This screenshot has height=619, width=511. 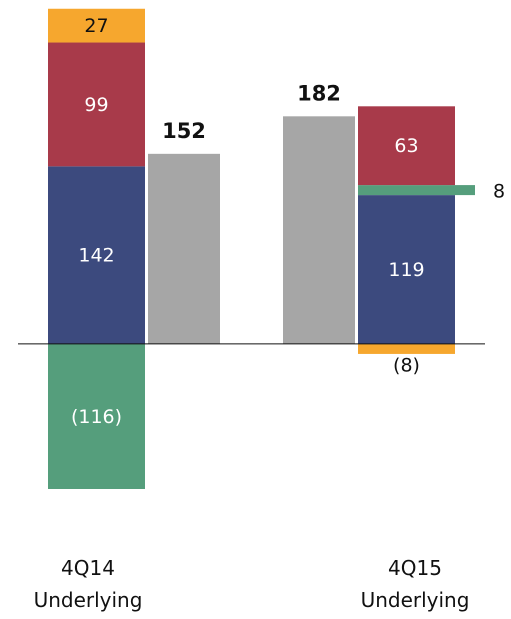 I want to click on leader, so click(x=465, y=190).